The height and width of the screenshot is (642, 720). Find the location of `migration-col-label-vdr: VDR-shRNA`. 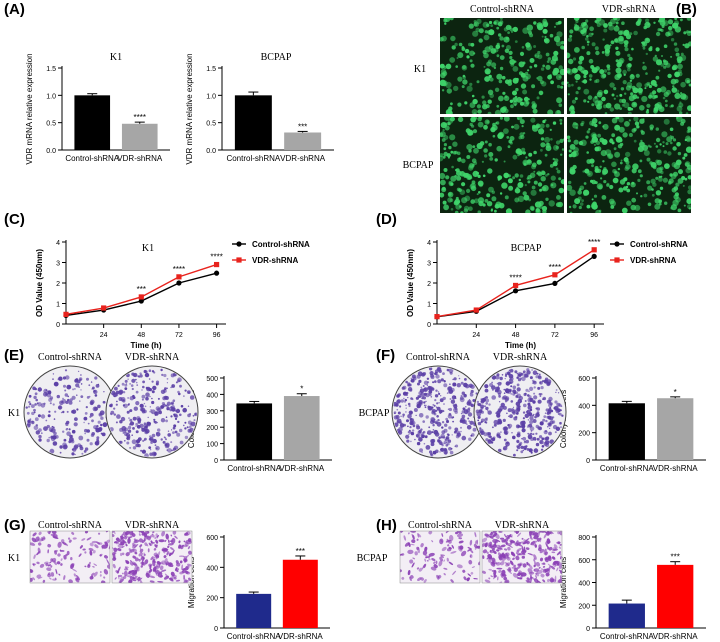

migration-col-label-vdr: VDR-shRNA is located at coordinates (152, 525).